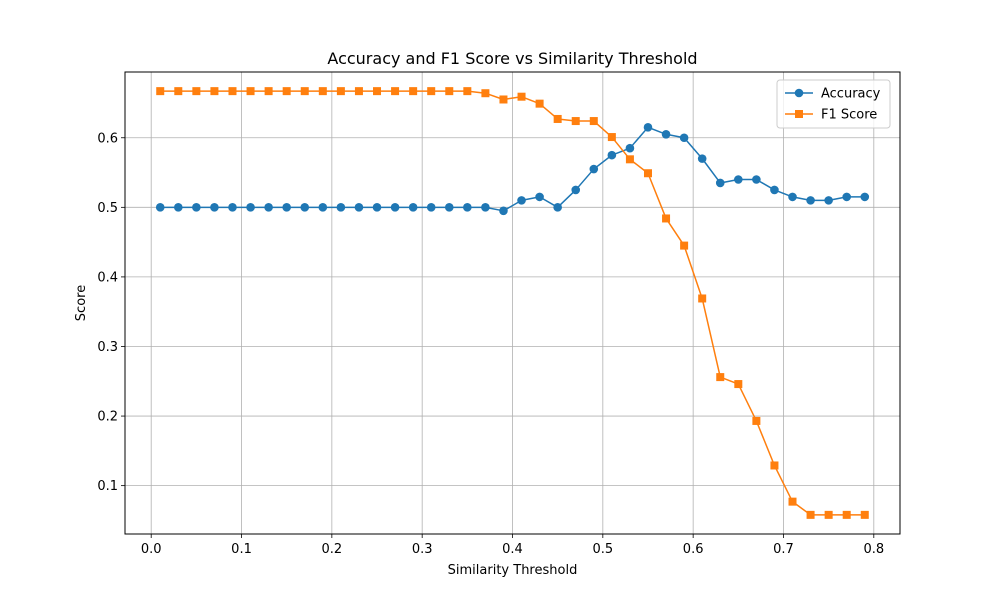 The image size is (1000, 605). Describe the element at coordinates (151, 549) in the screenshot. I see `x-tick-label: 0.0` at that location.